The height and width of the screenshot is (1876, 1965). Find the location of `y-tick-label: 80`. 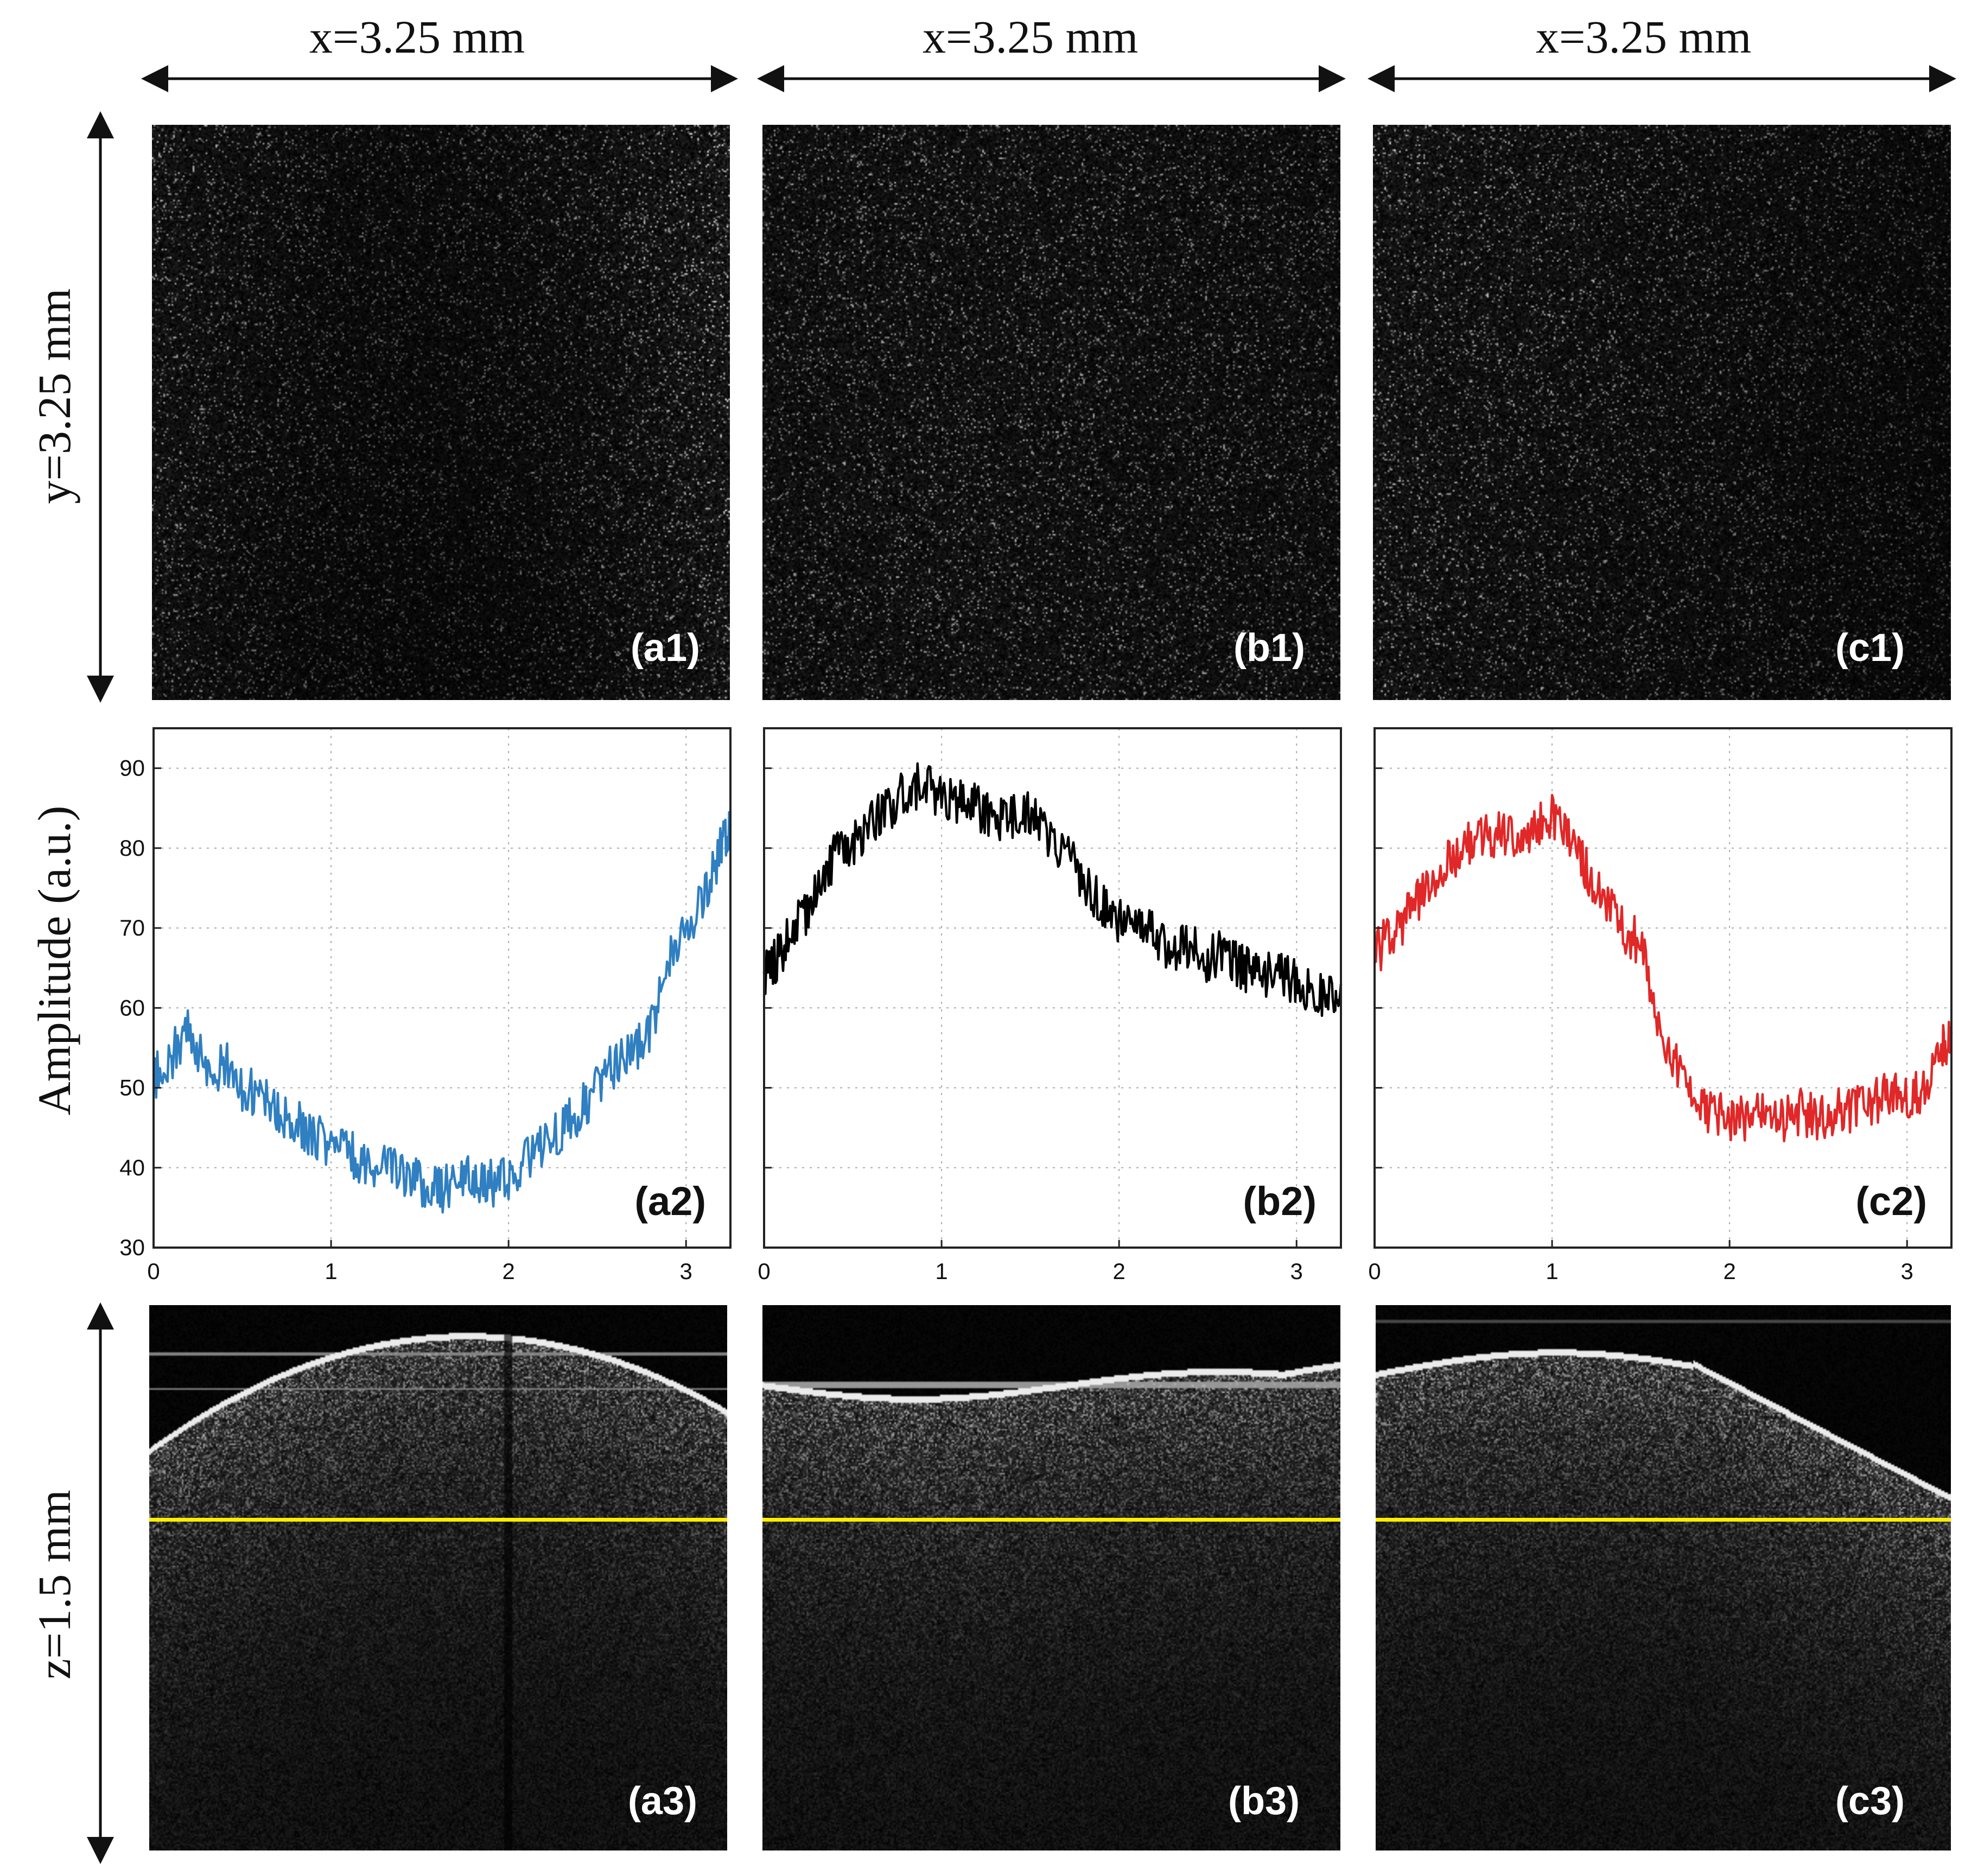

y-tick-label: 80 is located at coordinates (132, 848).